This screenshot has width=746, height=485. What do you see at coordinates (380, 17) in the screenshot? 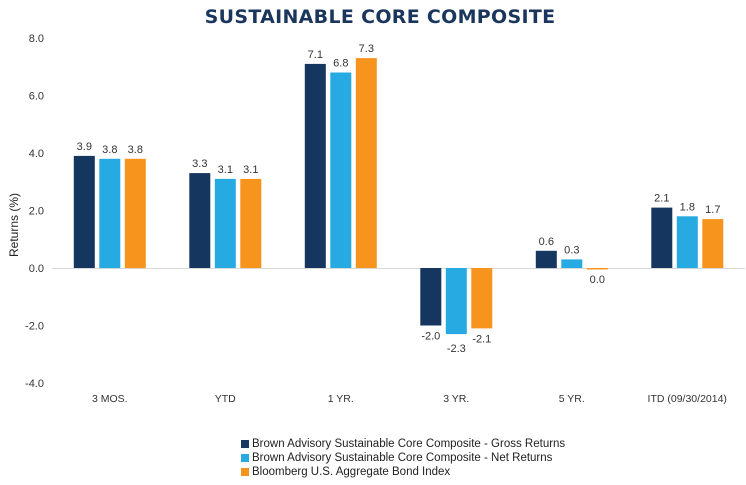
I see `chart-title: SUSTAINABLE CORE COMPOSITE` at bounding box center [380, 17].